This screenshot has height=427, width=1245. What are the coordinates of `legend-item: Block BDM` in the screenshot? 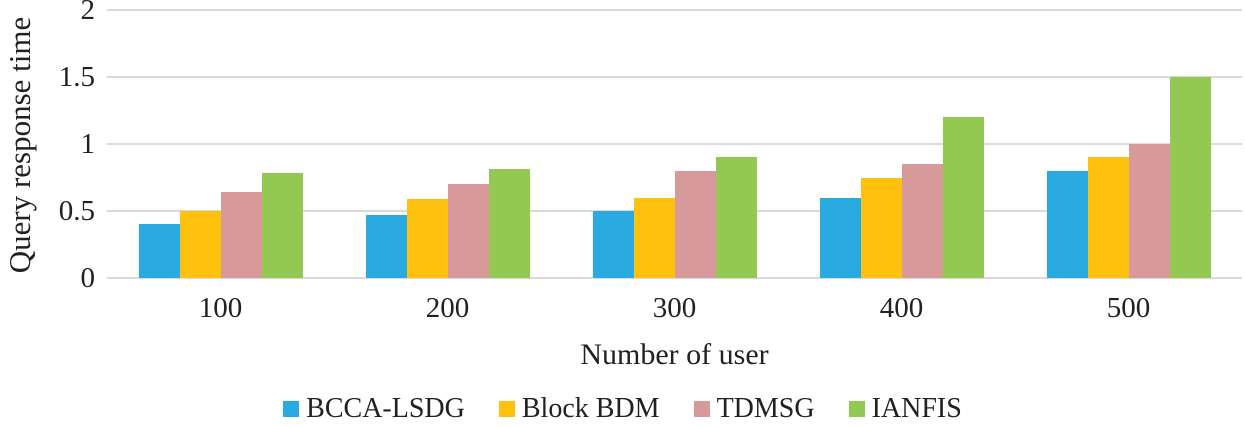 It's located at (579, 409).